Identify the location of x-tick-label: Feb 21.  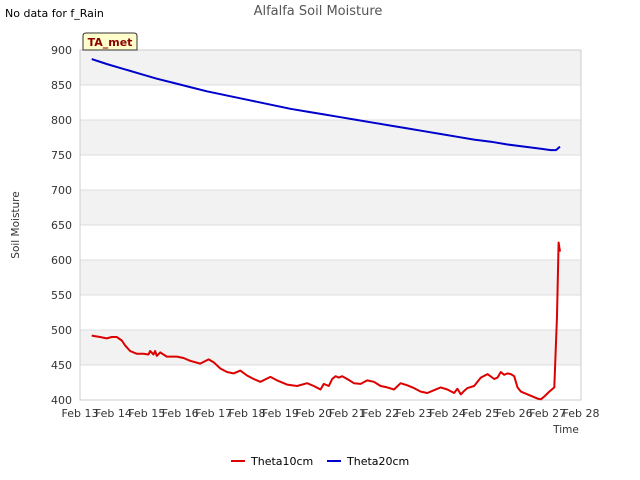
(347, 413).